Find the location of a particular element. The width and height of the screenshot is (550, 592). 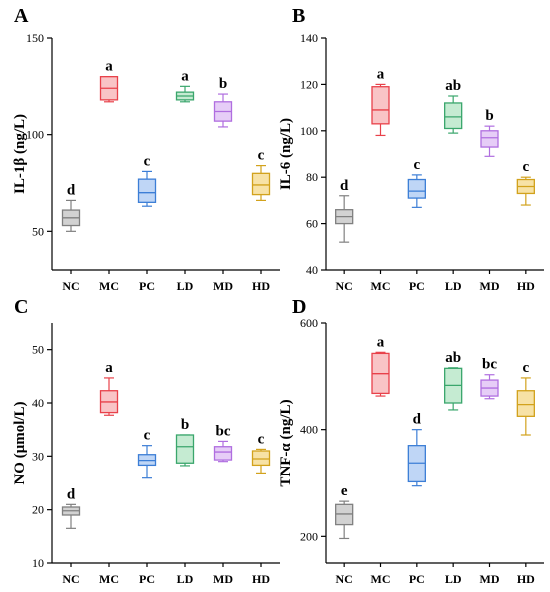

panel-letter: B is located at coordinates (298, 16).